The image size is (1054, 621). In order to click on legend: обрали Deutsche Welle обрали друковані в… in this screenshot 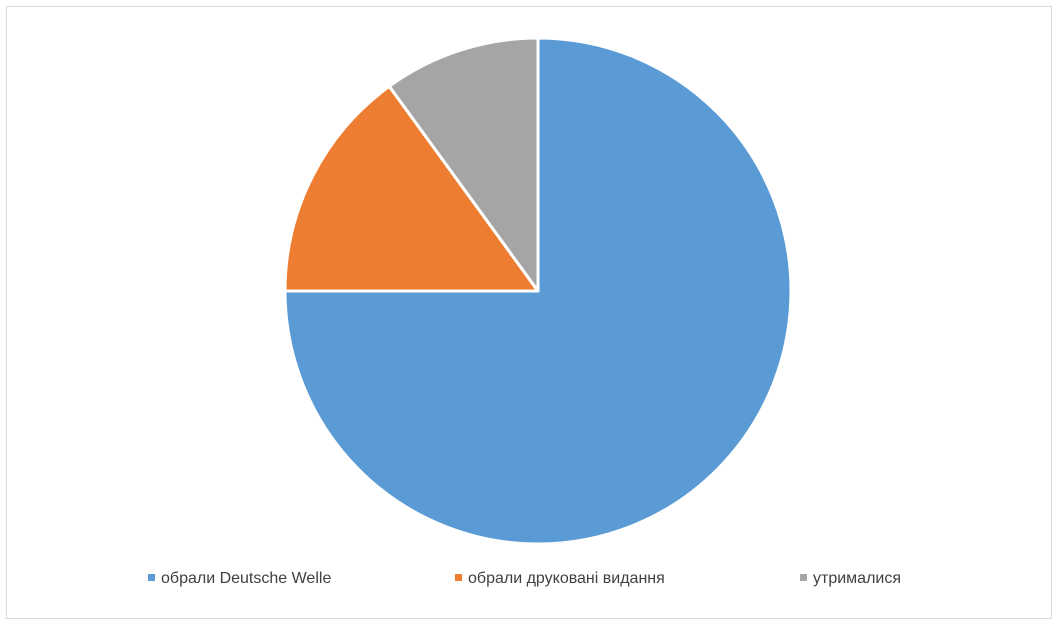, I will do `click(527, 579)`.